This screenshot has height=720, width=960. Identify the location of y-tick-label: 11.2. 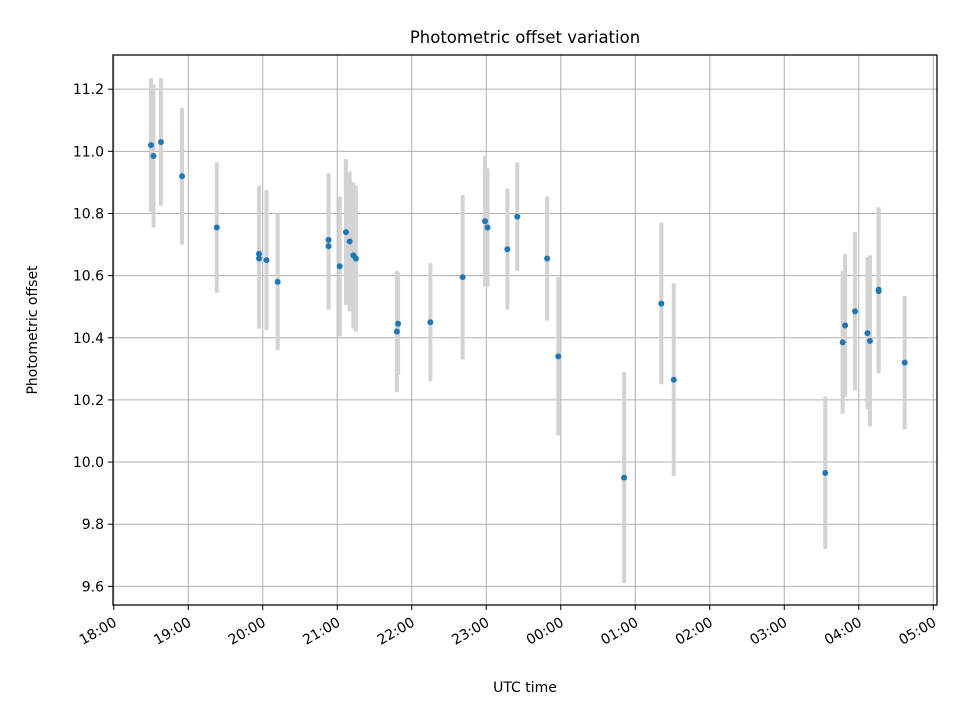
(88, 90).